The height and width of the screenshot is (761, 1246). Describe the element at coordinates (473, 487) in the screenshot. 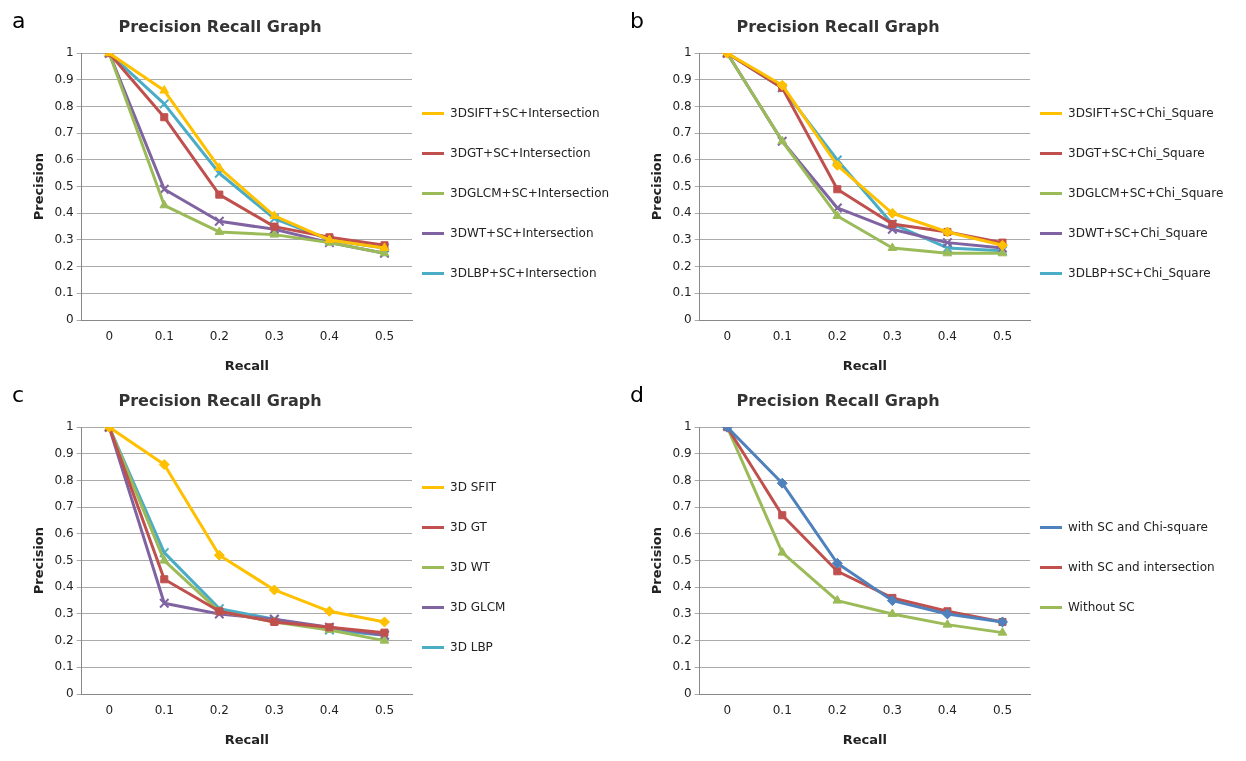

I see `legend-label: 3D SFIT` at that location.